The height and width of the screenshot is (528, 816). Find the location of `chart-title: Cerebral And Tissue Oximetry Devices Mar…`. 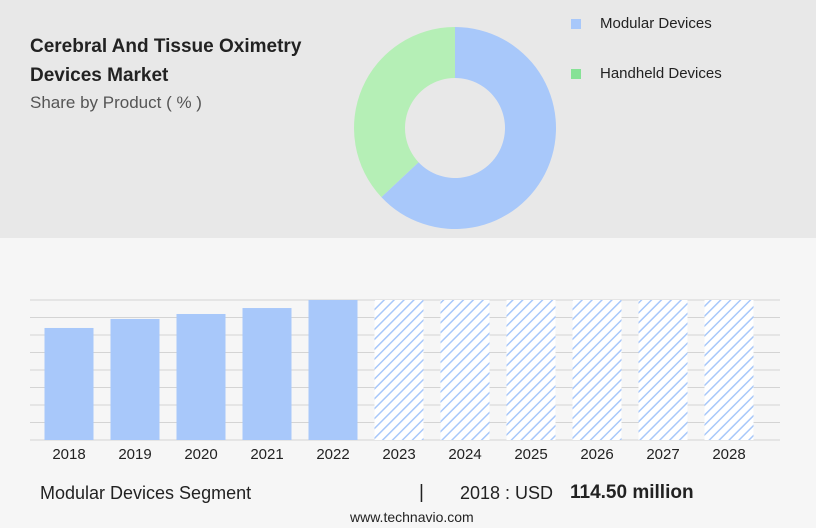

chart-title: Cerebral And Tissue Oximetry Devices Mar… is located at coordinates (166, 61).